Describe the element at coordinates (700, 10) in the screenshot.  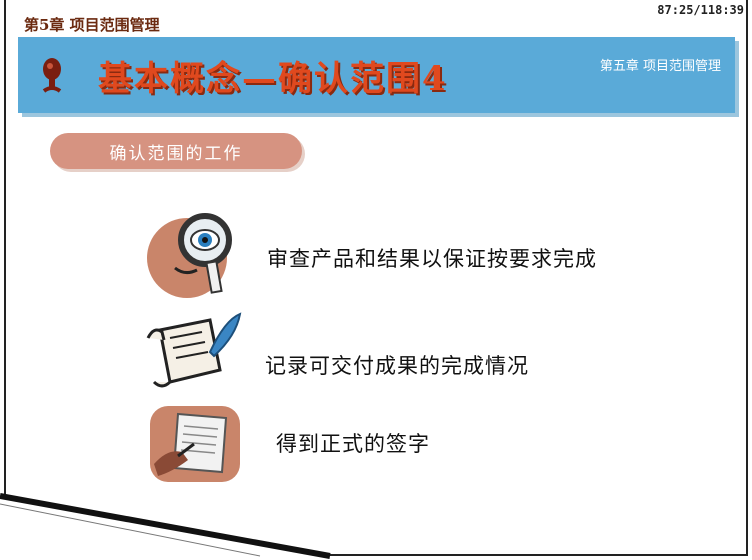
I see `page-counter: 87:25/118:39` at that location.